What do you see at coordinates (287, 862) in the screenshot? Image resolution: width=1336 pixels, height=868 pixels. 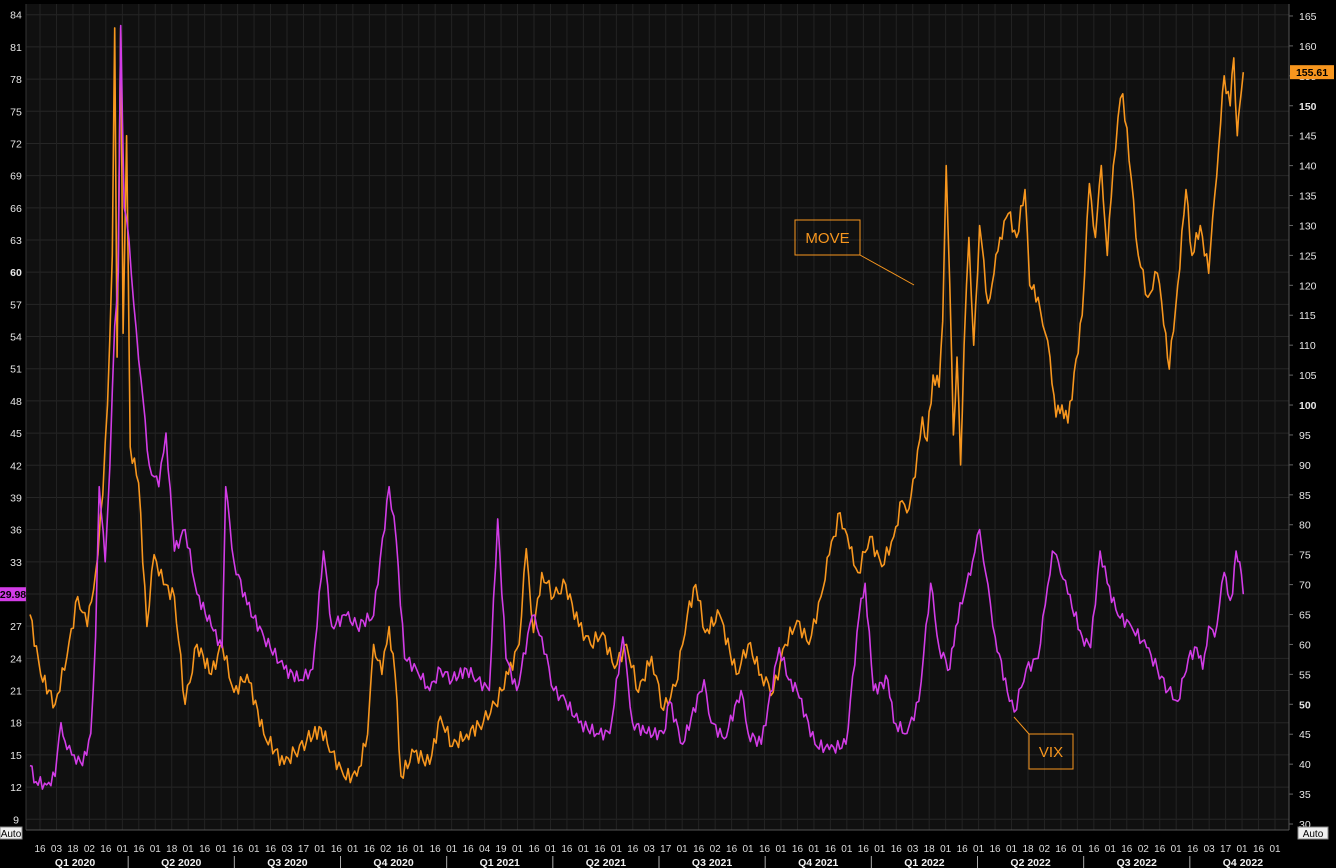 I see `x-quarter-label: Q3 2020` at bounding box center [287, 862].